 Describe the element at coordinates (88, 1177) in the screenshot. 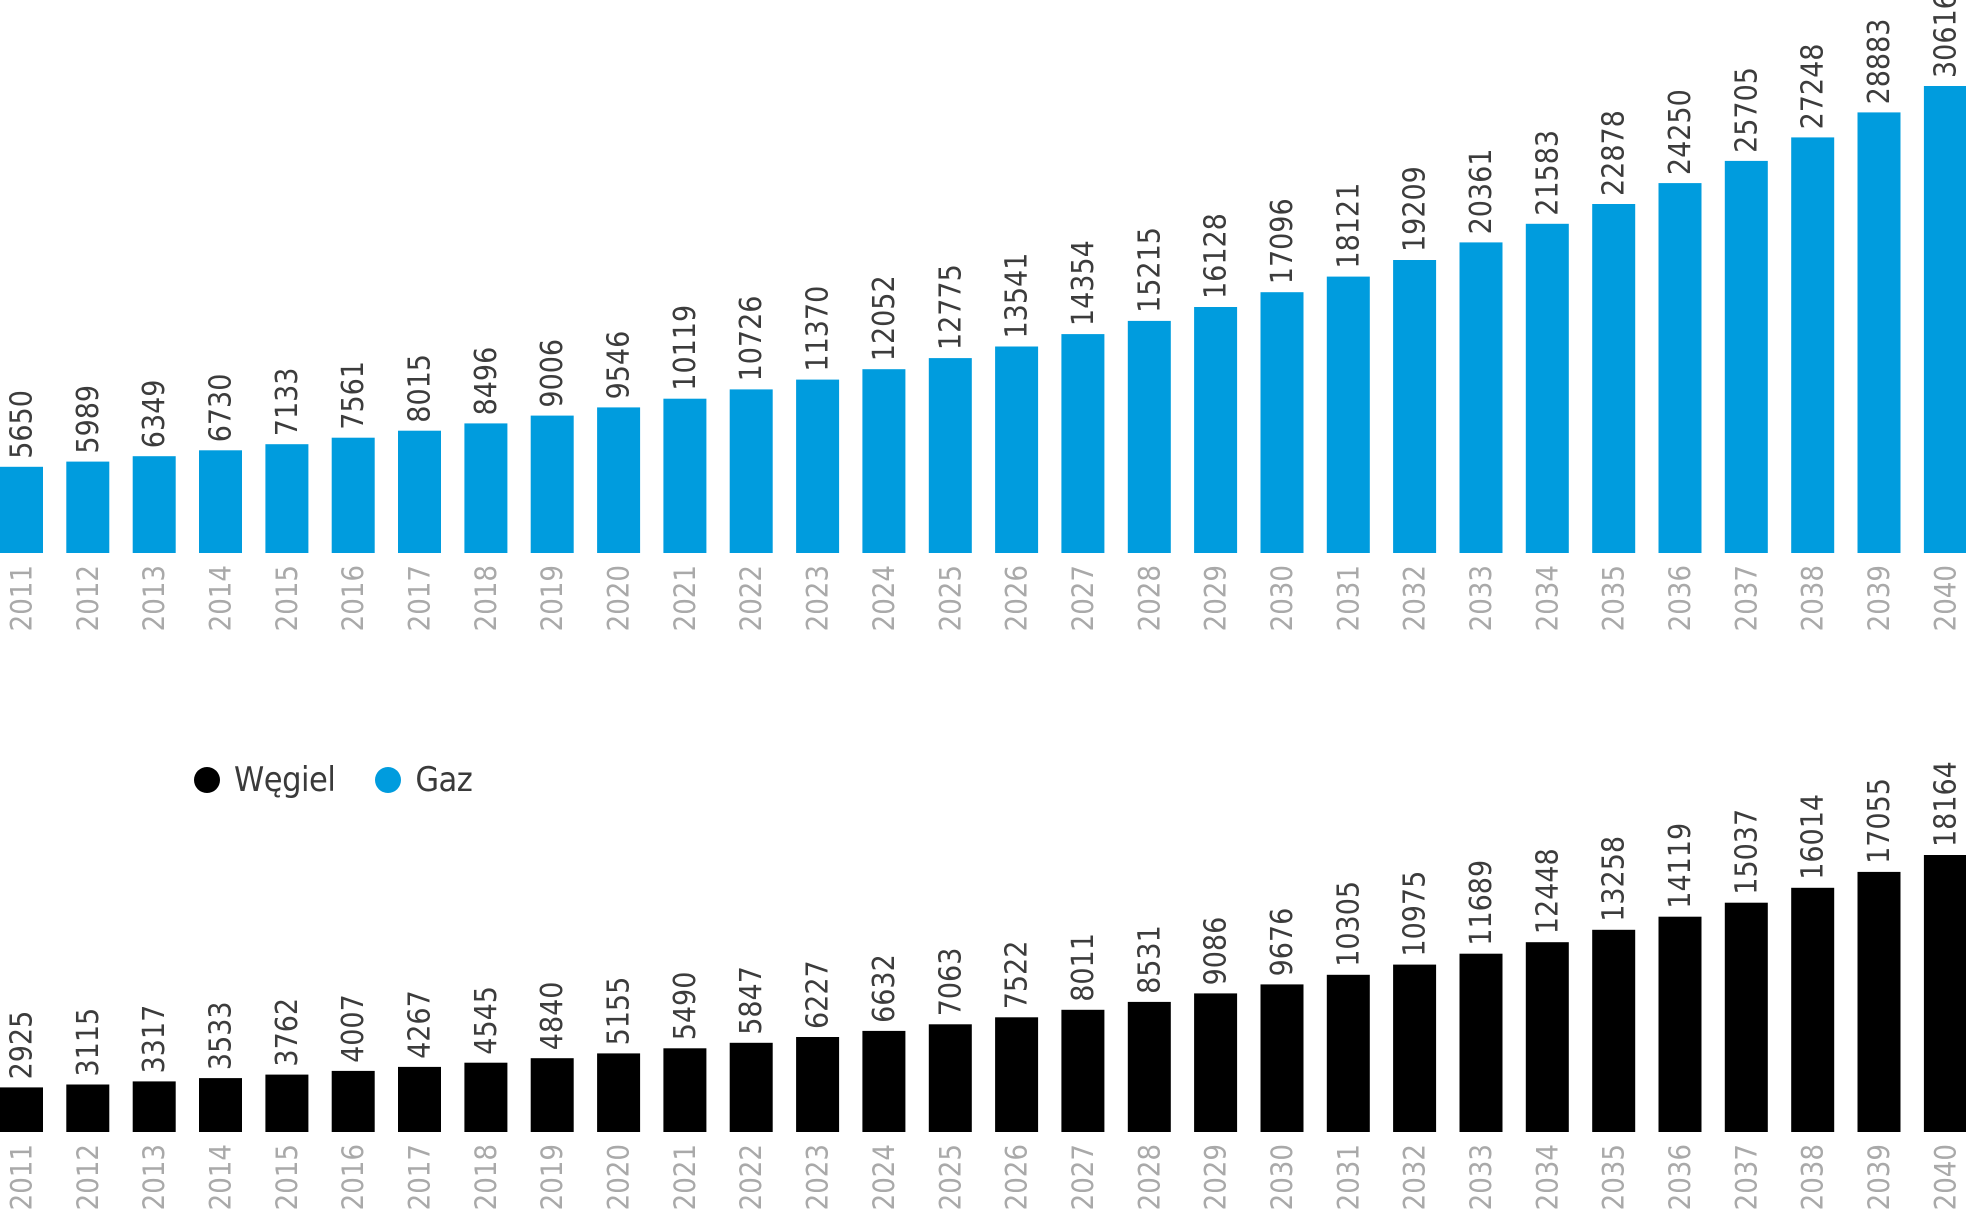

I see `wegiel-year-label-2012: 2012` at that location.